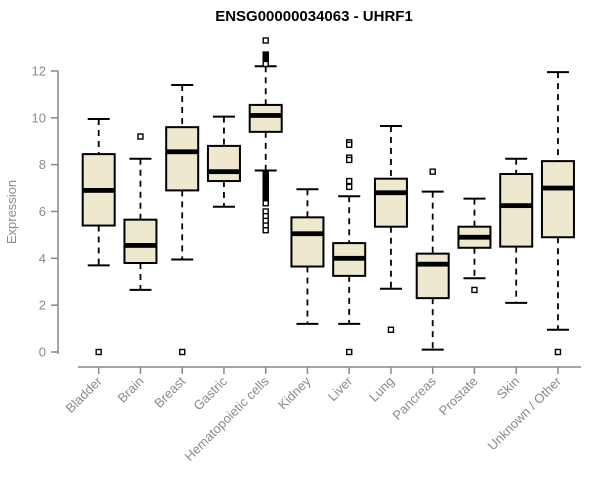  I want to click on x-axis-tick-label-liver: Liver, so click(340, 388).